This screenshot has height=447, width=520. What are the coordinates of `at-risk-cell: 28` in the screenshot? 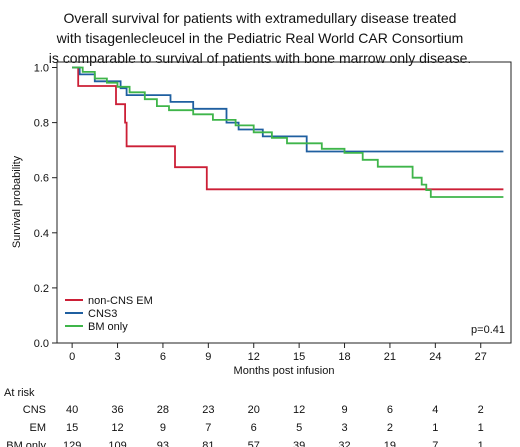 It's located at (163, 410).